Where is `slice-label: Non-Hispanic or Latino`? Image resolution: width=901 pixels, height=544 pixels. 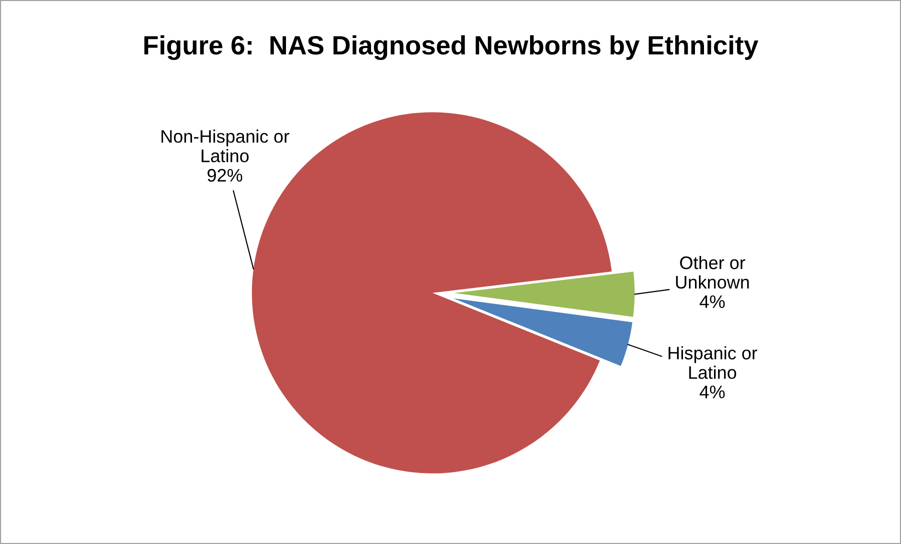
slice-label: Non-Hispanic or Latino is located at coordinates (226, 146).